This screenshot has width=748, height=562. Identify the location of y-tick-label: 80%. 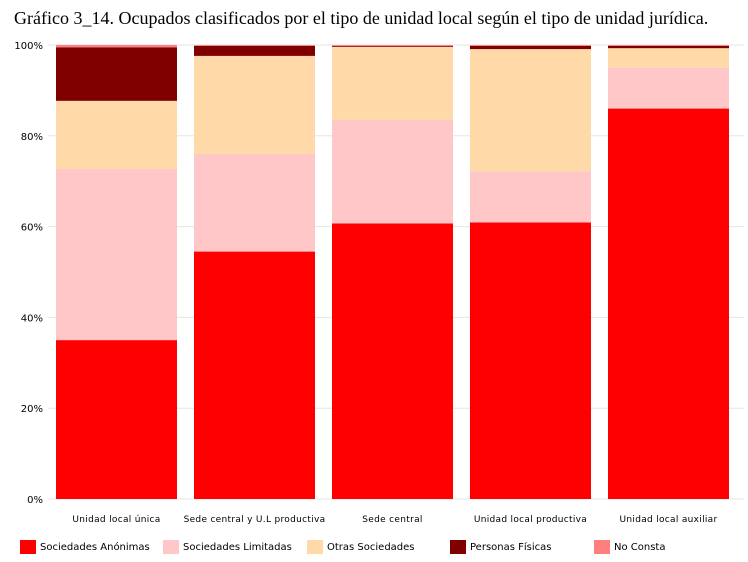
(32, 137).